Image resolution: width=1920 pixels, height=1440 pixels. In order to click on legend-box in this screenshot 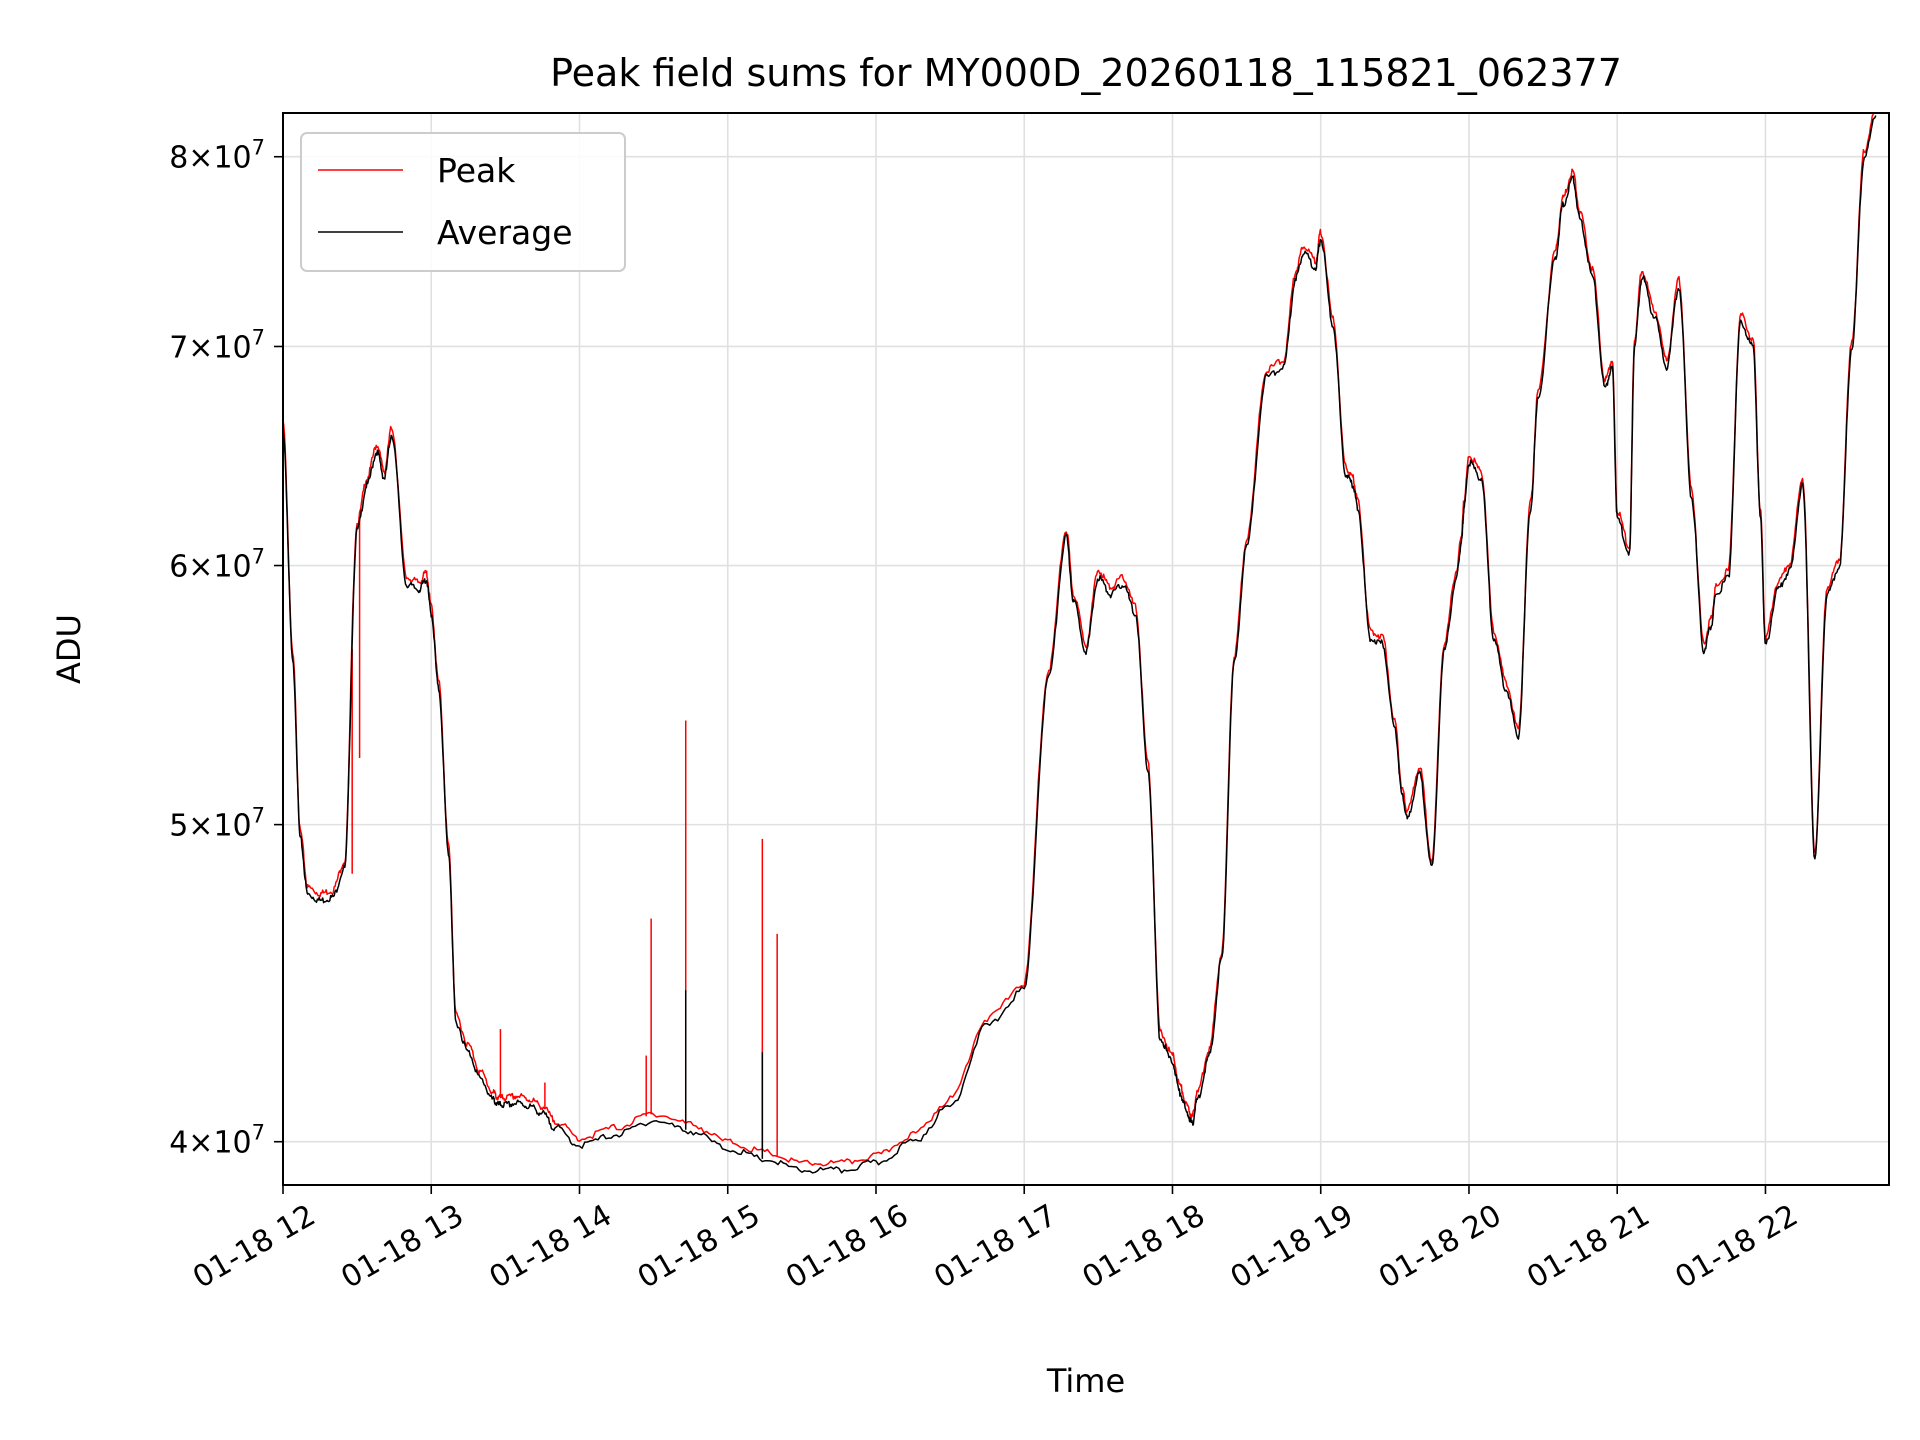, I will do `click(463, 202)`.